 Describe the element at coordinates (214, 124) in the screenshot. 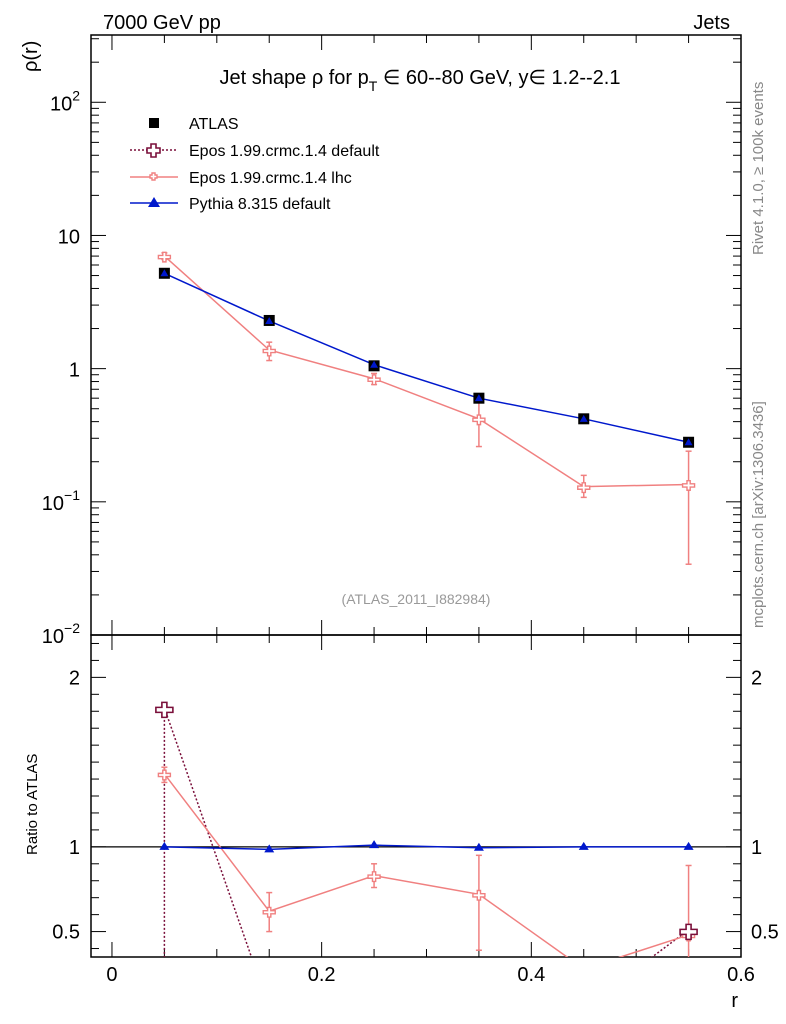

I see `legend-atlas-label: ATLAS` at that location.